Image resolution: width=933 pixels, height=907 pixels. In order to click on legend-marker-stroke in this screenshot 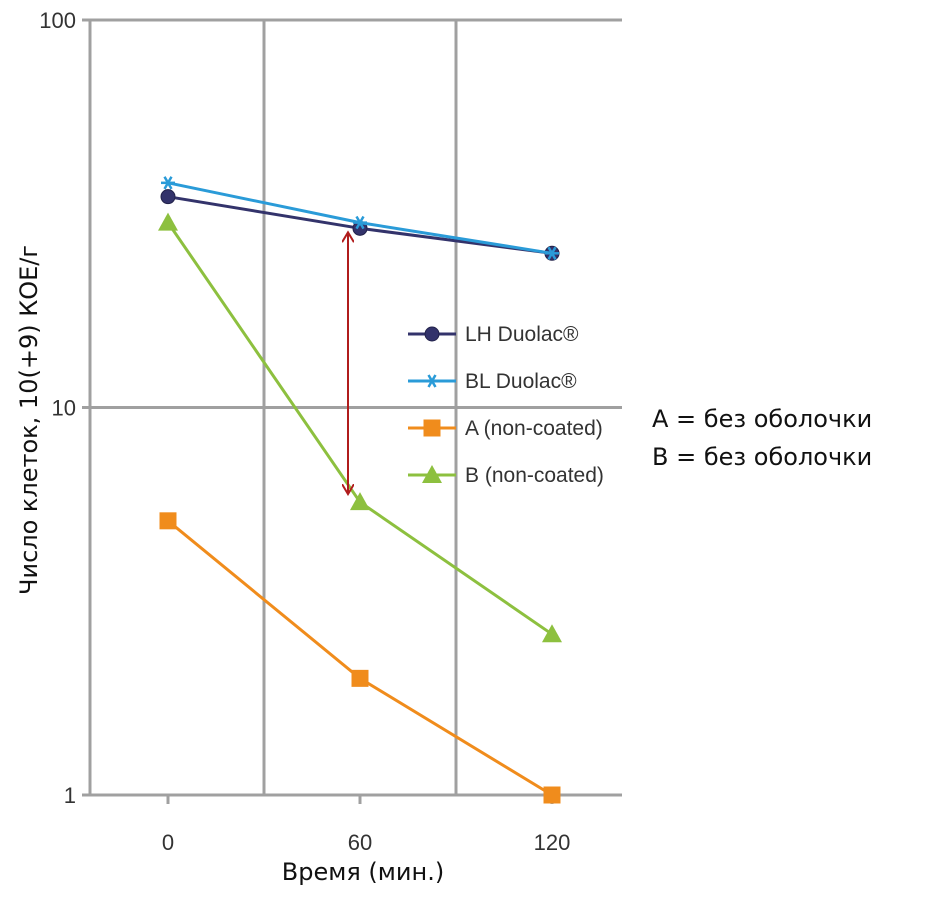, I will do `click(432, 381)`.